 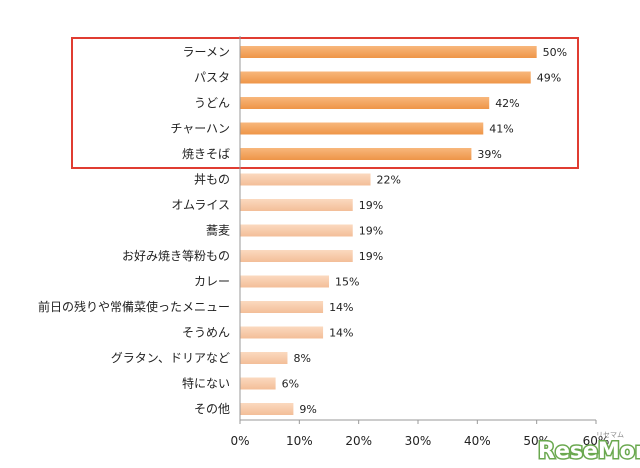 What do you see at coordinates (301, 358) in the screenshot?
I see `value-label: 8%` at bounding box center [301, 358].